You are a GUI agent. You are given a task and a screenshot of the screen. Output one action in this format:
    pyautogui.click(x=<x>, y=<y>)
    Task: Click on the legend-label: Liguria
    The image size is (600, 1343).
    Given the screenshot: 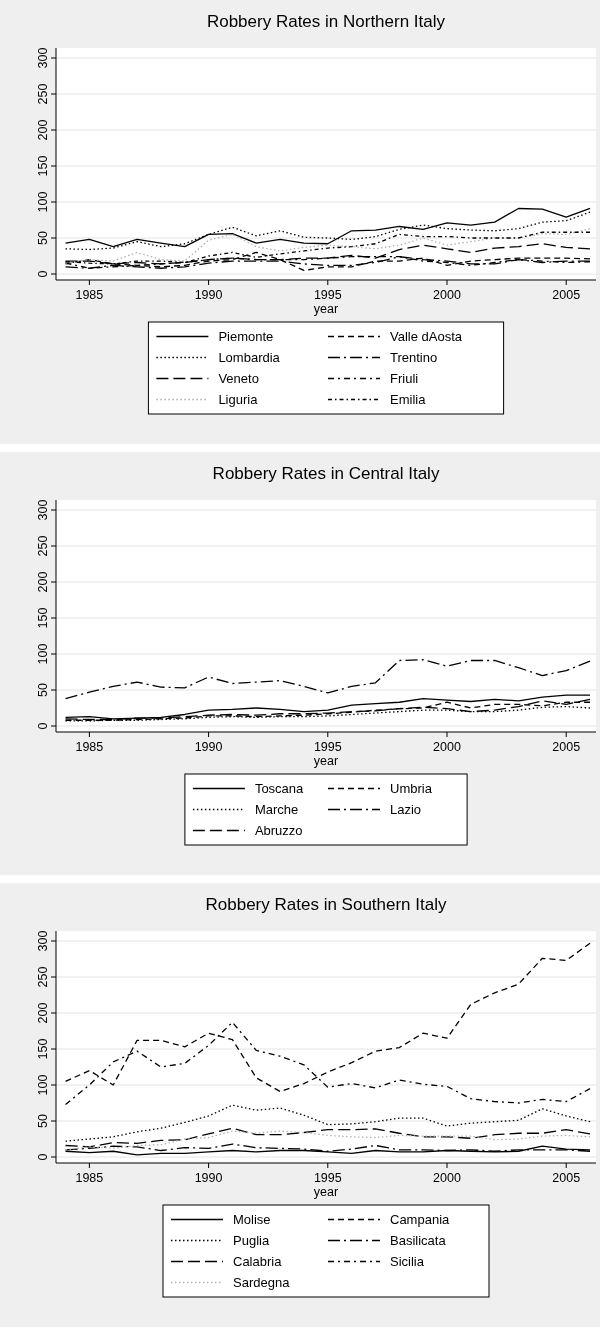 What is the action you would take?
    pyautogui.click(x=238, y=399)
    